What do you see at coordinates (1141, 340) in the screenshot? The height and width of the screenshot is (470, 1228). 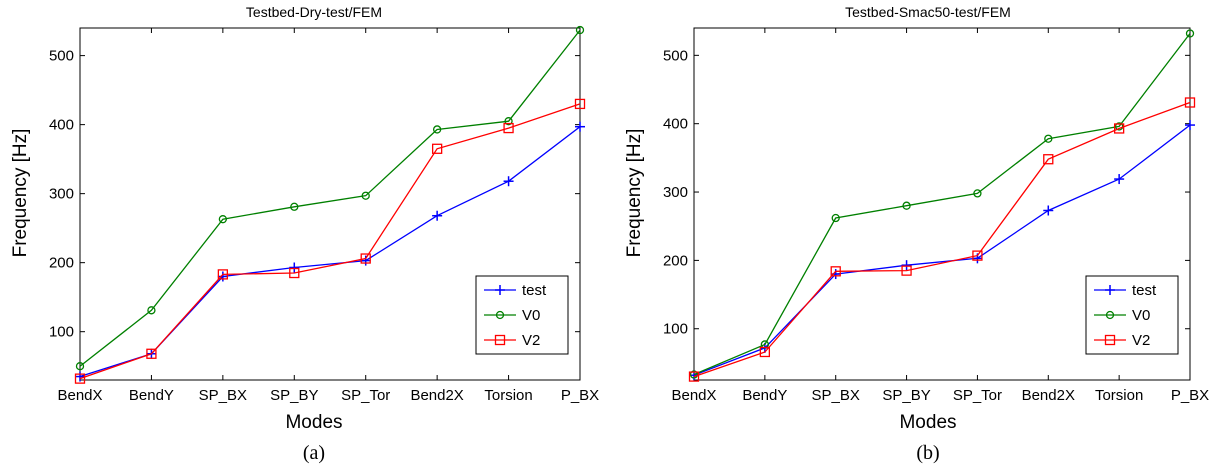 I see `legend-label: V2` at bounding box center [1141, 340].